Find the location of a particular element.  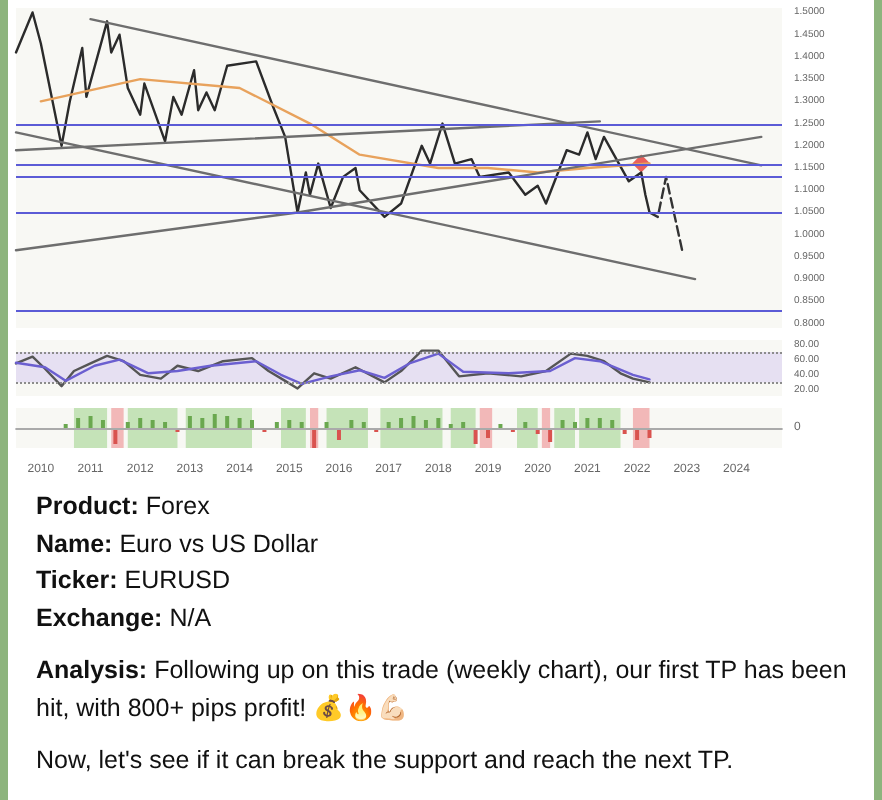

text: Name: Euro vs US Dollar is located at coordinates (178, 544).